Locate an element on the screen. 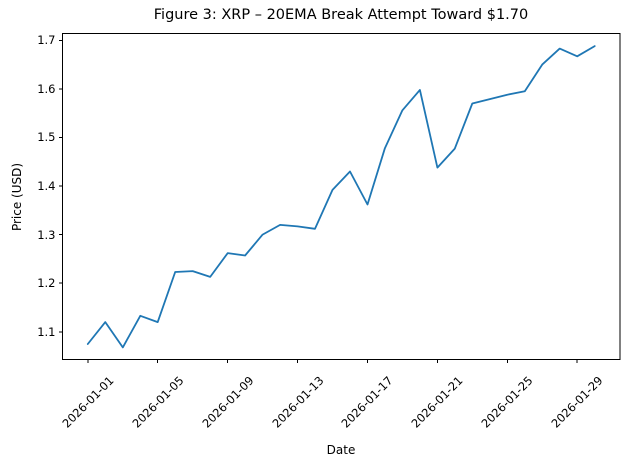  y-tick-label: 1.5 is located at coordinates (46, 137).